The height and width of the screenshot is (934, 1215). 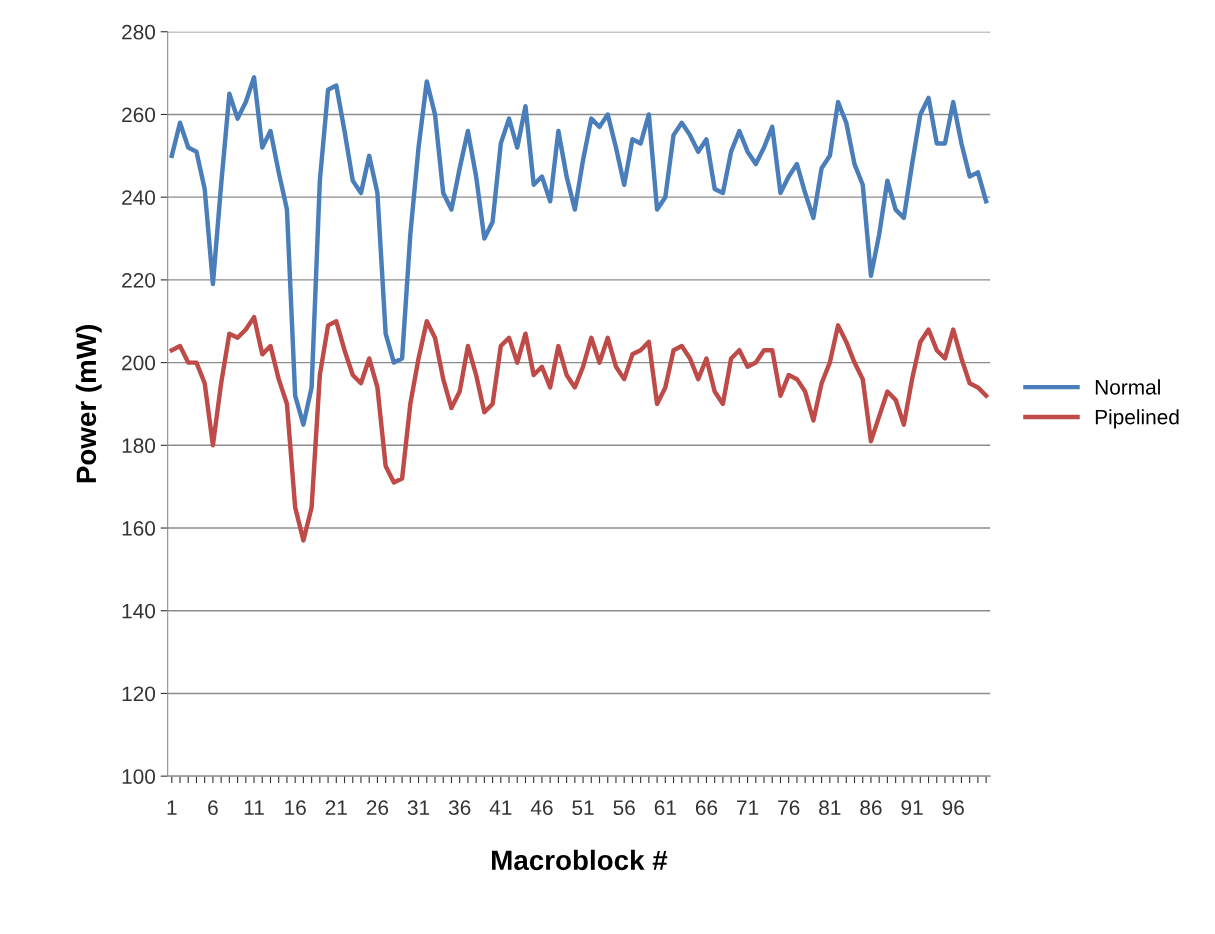 I want to click on legend-label: Normal, so click(x=1127, y=387).